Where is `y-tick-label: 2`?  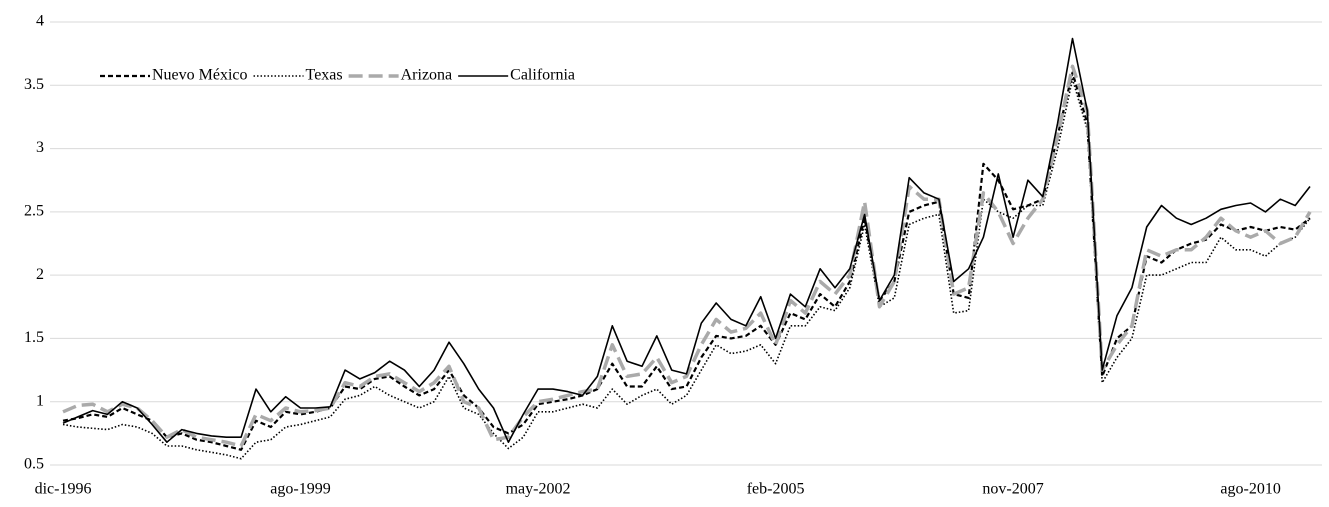
y-tick-label: 2 is located at coordinates (40, 274).